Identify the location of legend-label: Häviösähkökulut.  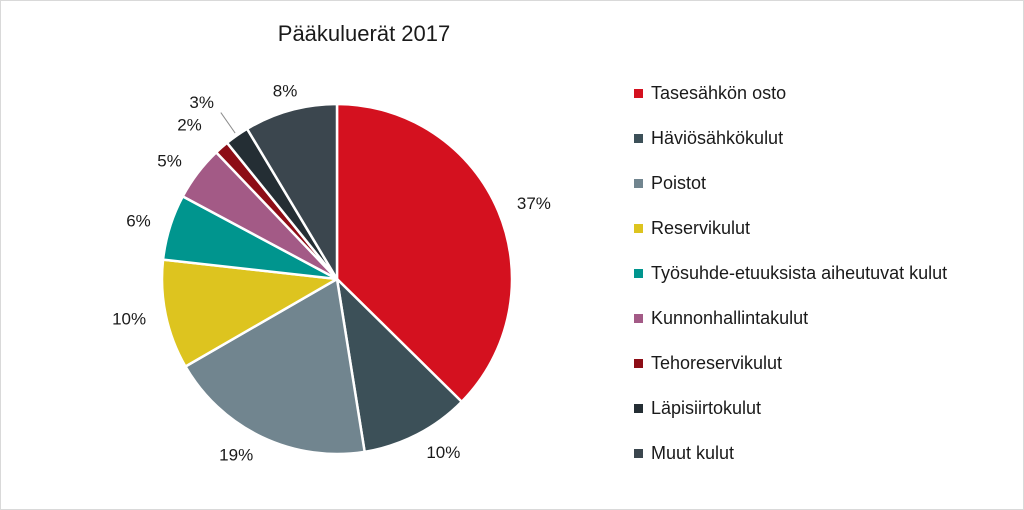
(717, 138).